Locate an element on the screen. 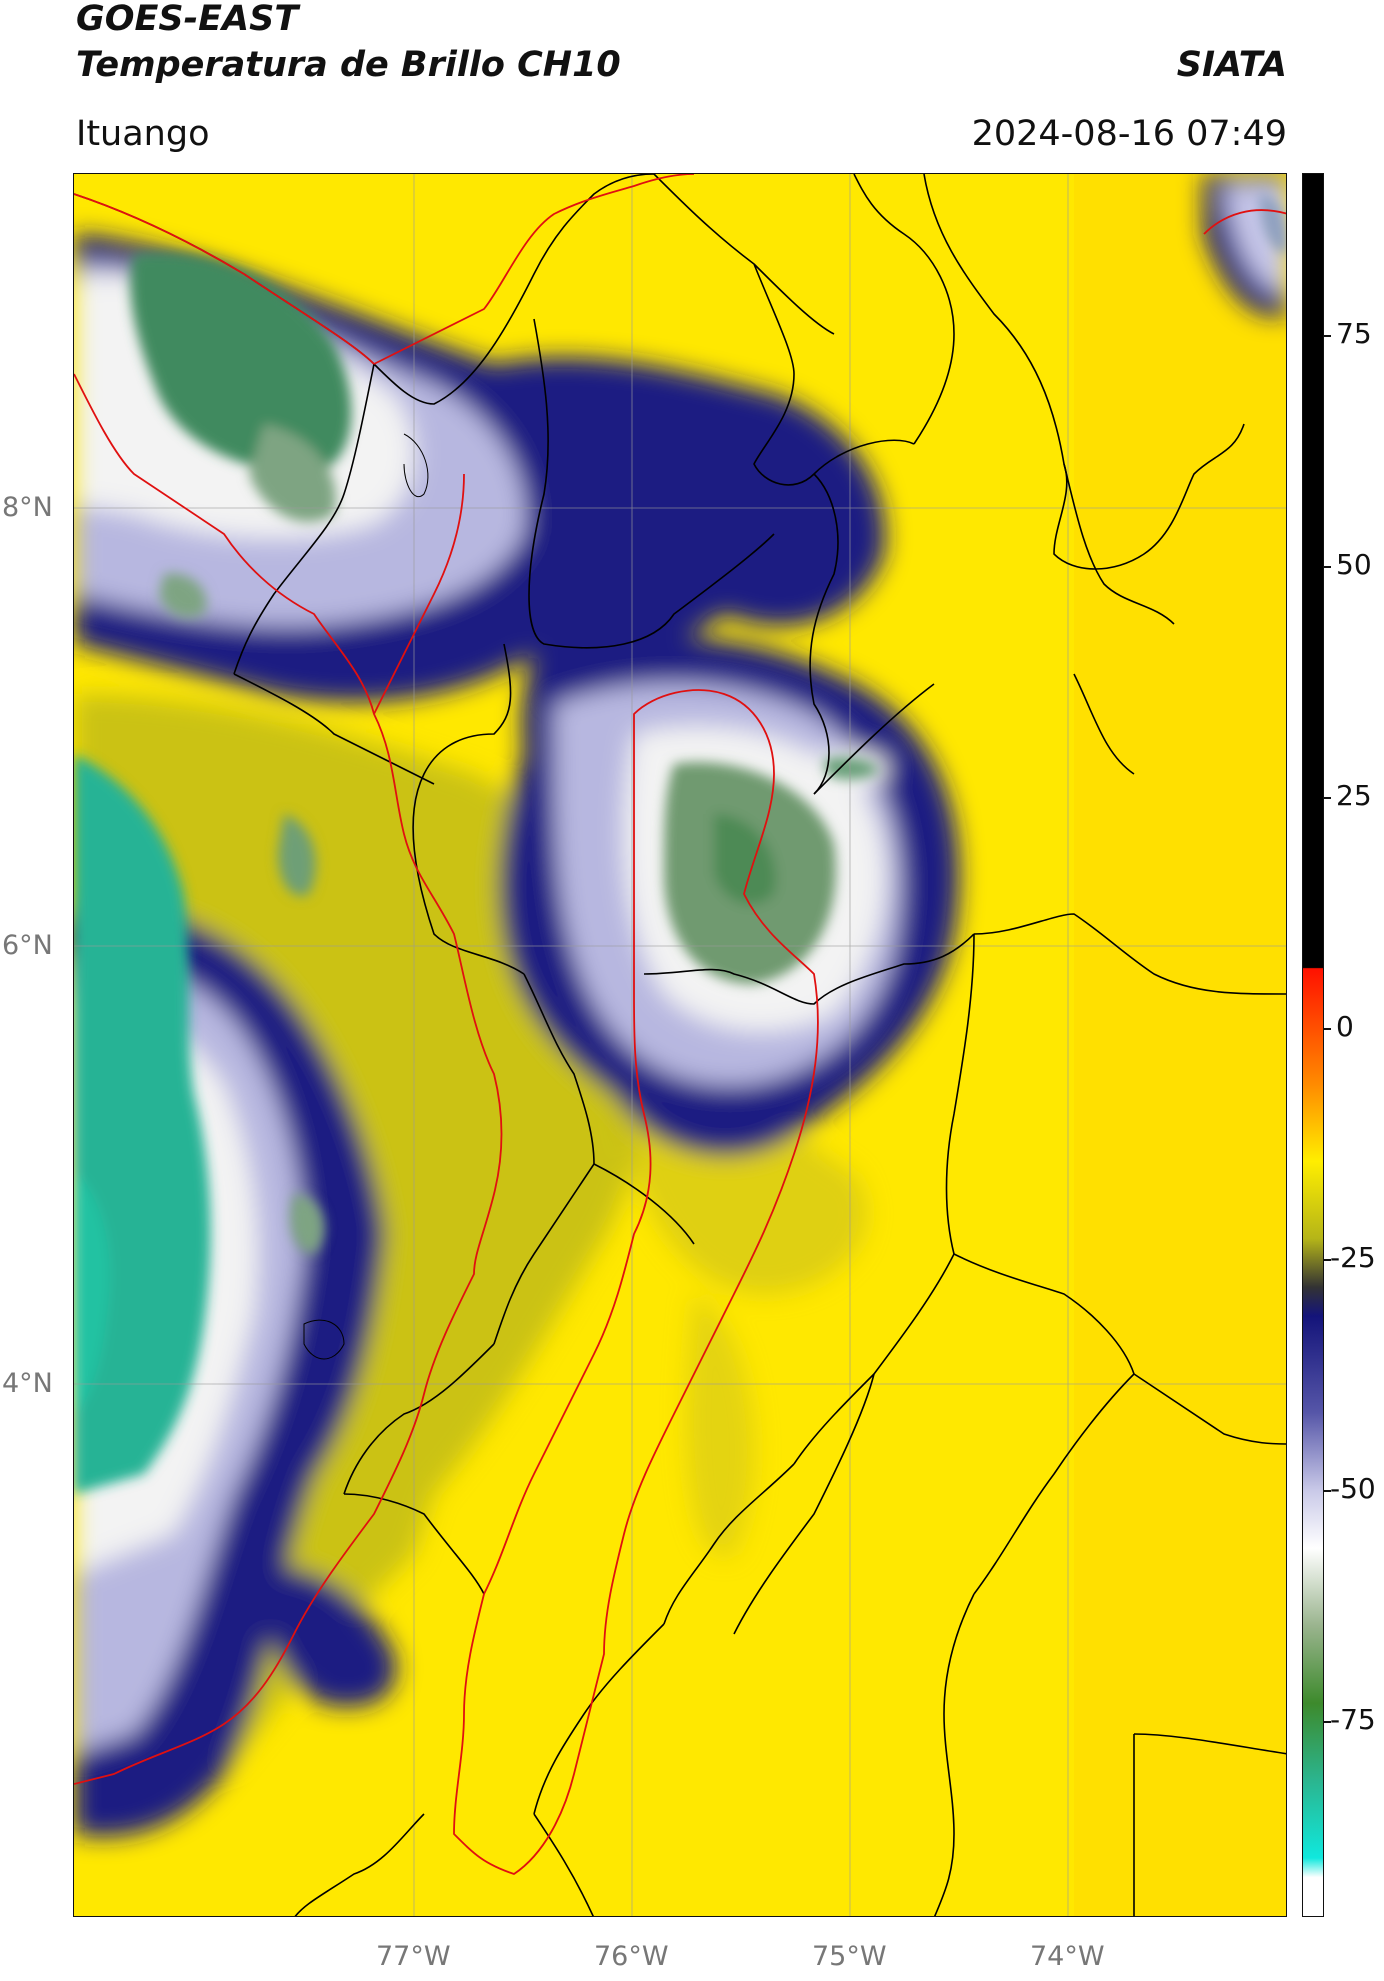 This screenshot has width=1384, height=1981. coastline-detail is located at coordinates (366, 896).